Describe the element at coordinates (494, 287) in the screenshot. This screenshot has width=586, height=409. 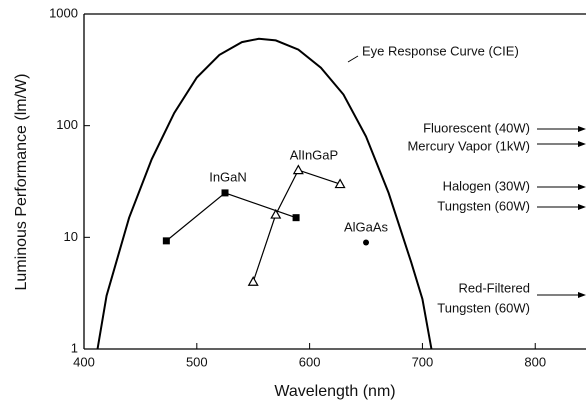
I see `lamp-label: Red-Filtered` at that location.